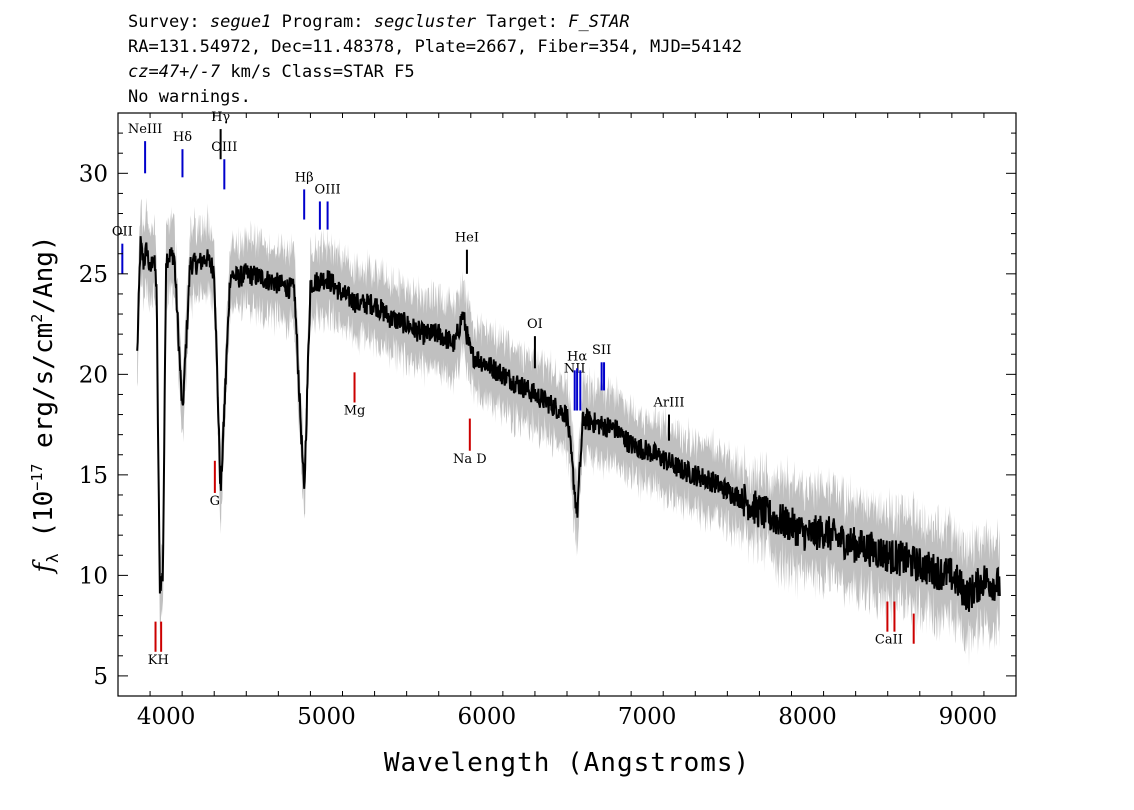  I want to click on survey-label: Survey:, so click(164, 22).